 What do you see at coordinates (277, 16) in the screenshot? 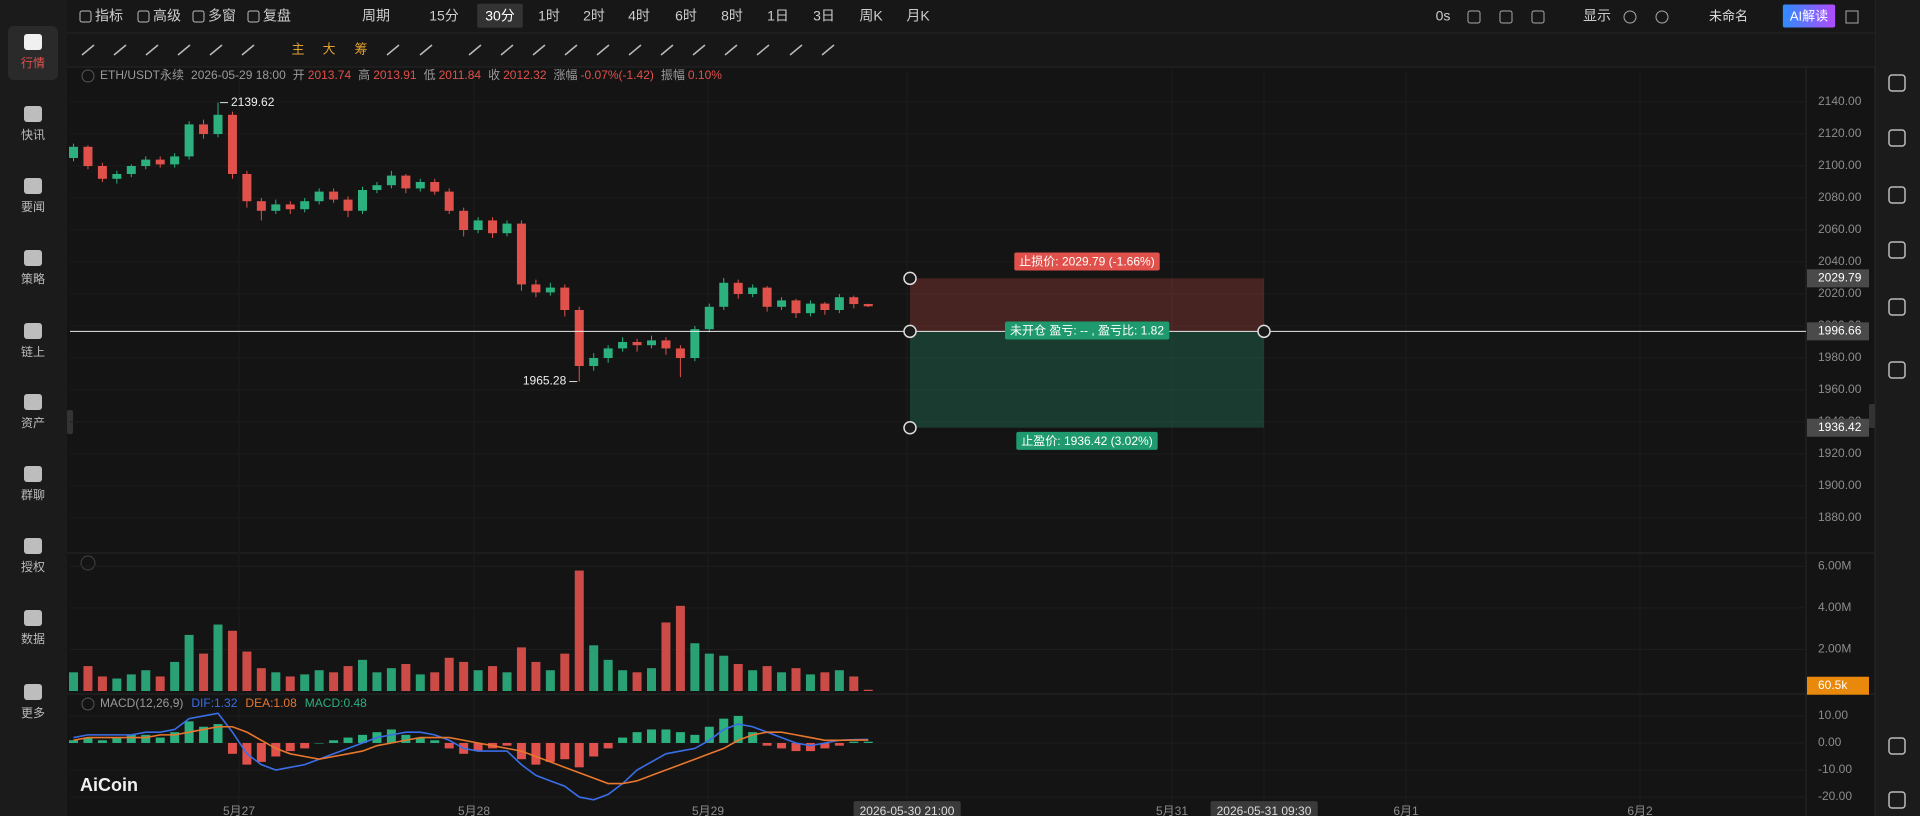
I see `tool-button: 复盘` at bounding box center [277, 16].